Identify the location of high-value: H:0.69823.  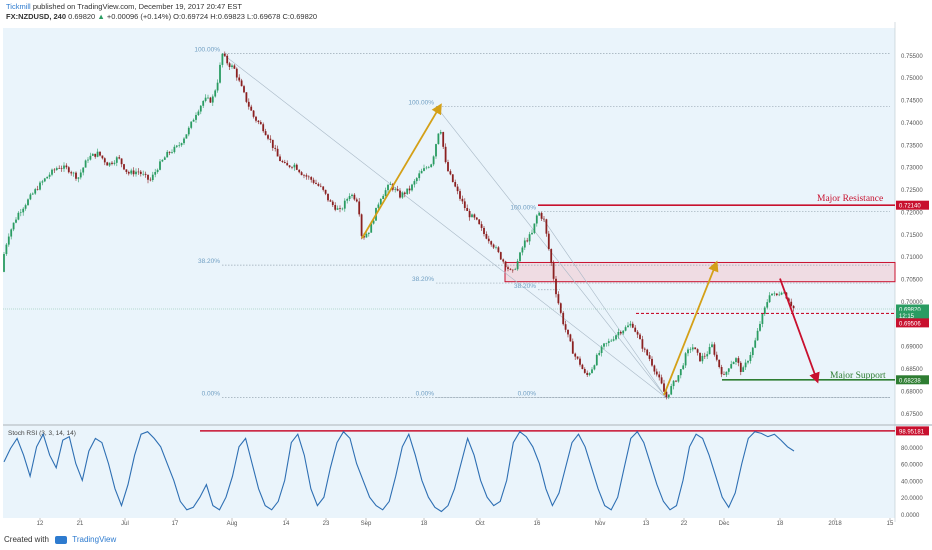
(227, 16).